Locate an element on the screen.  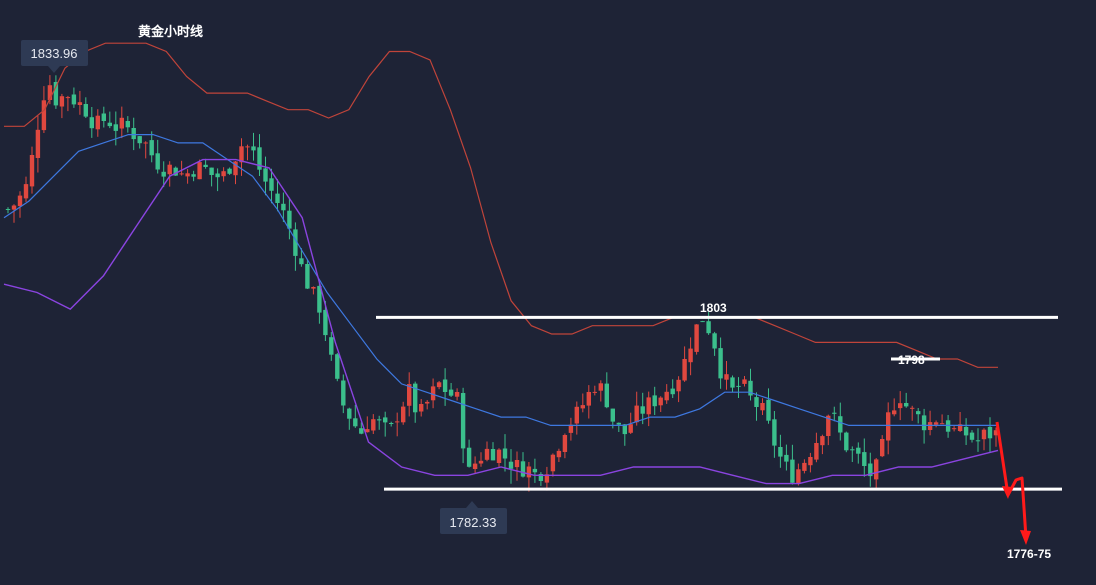
target-label: 1776-75 is located at coordinates (1029, 554).